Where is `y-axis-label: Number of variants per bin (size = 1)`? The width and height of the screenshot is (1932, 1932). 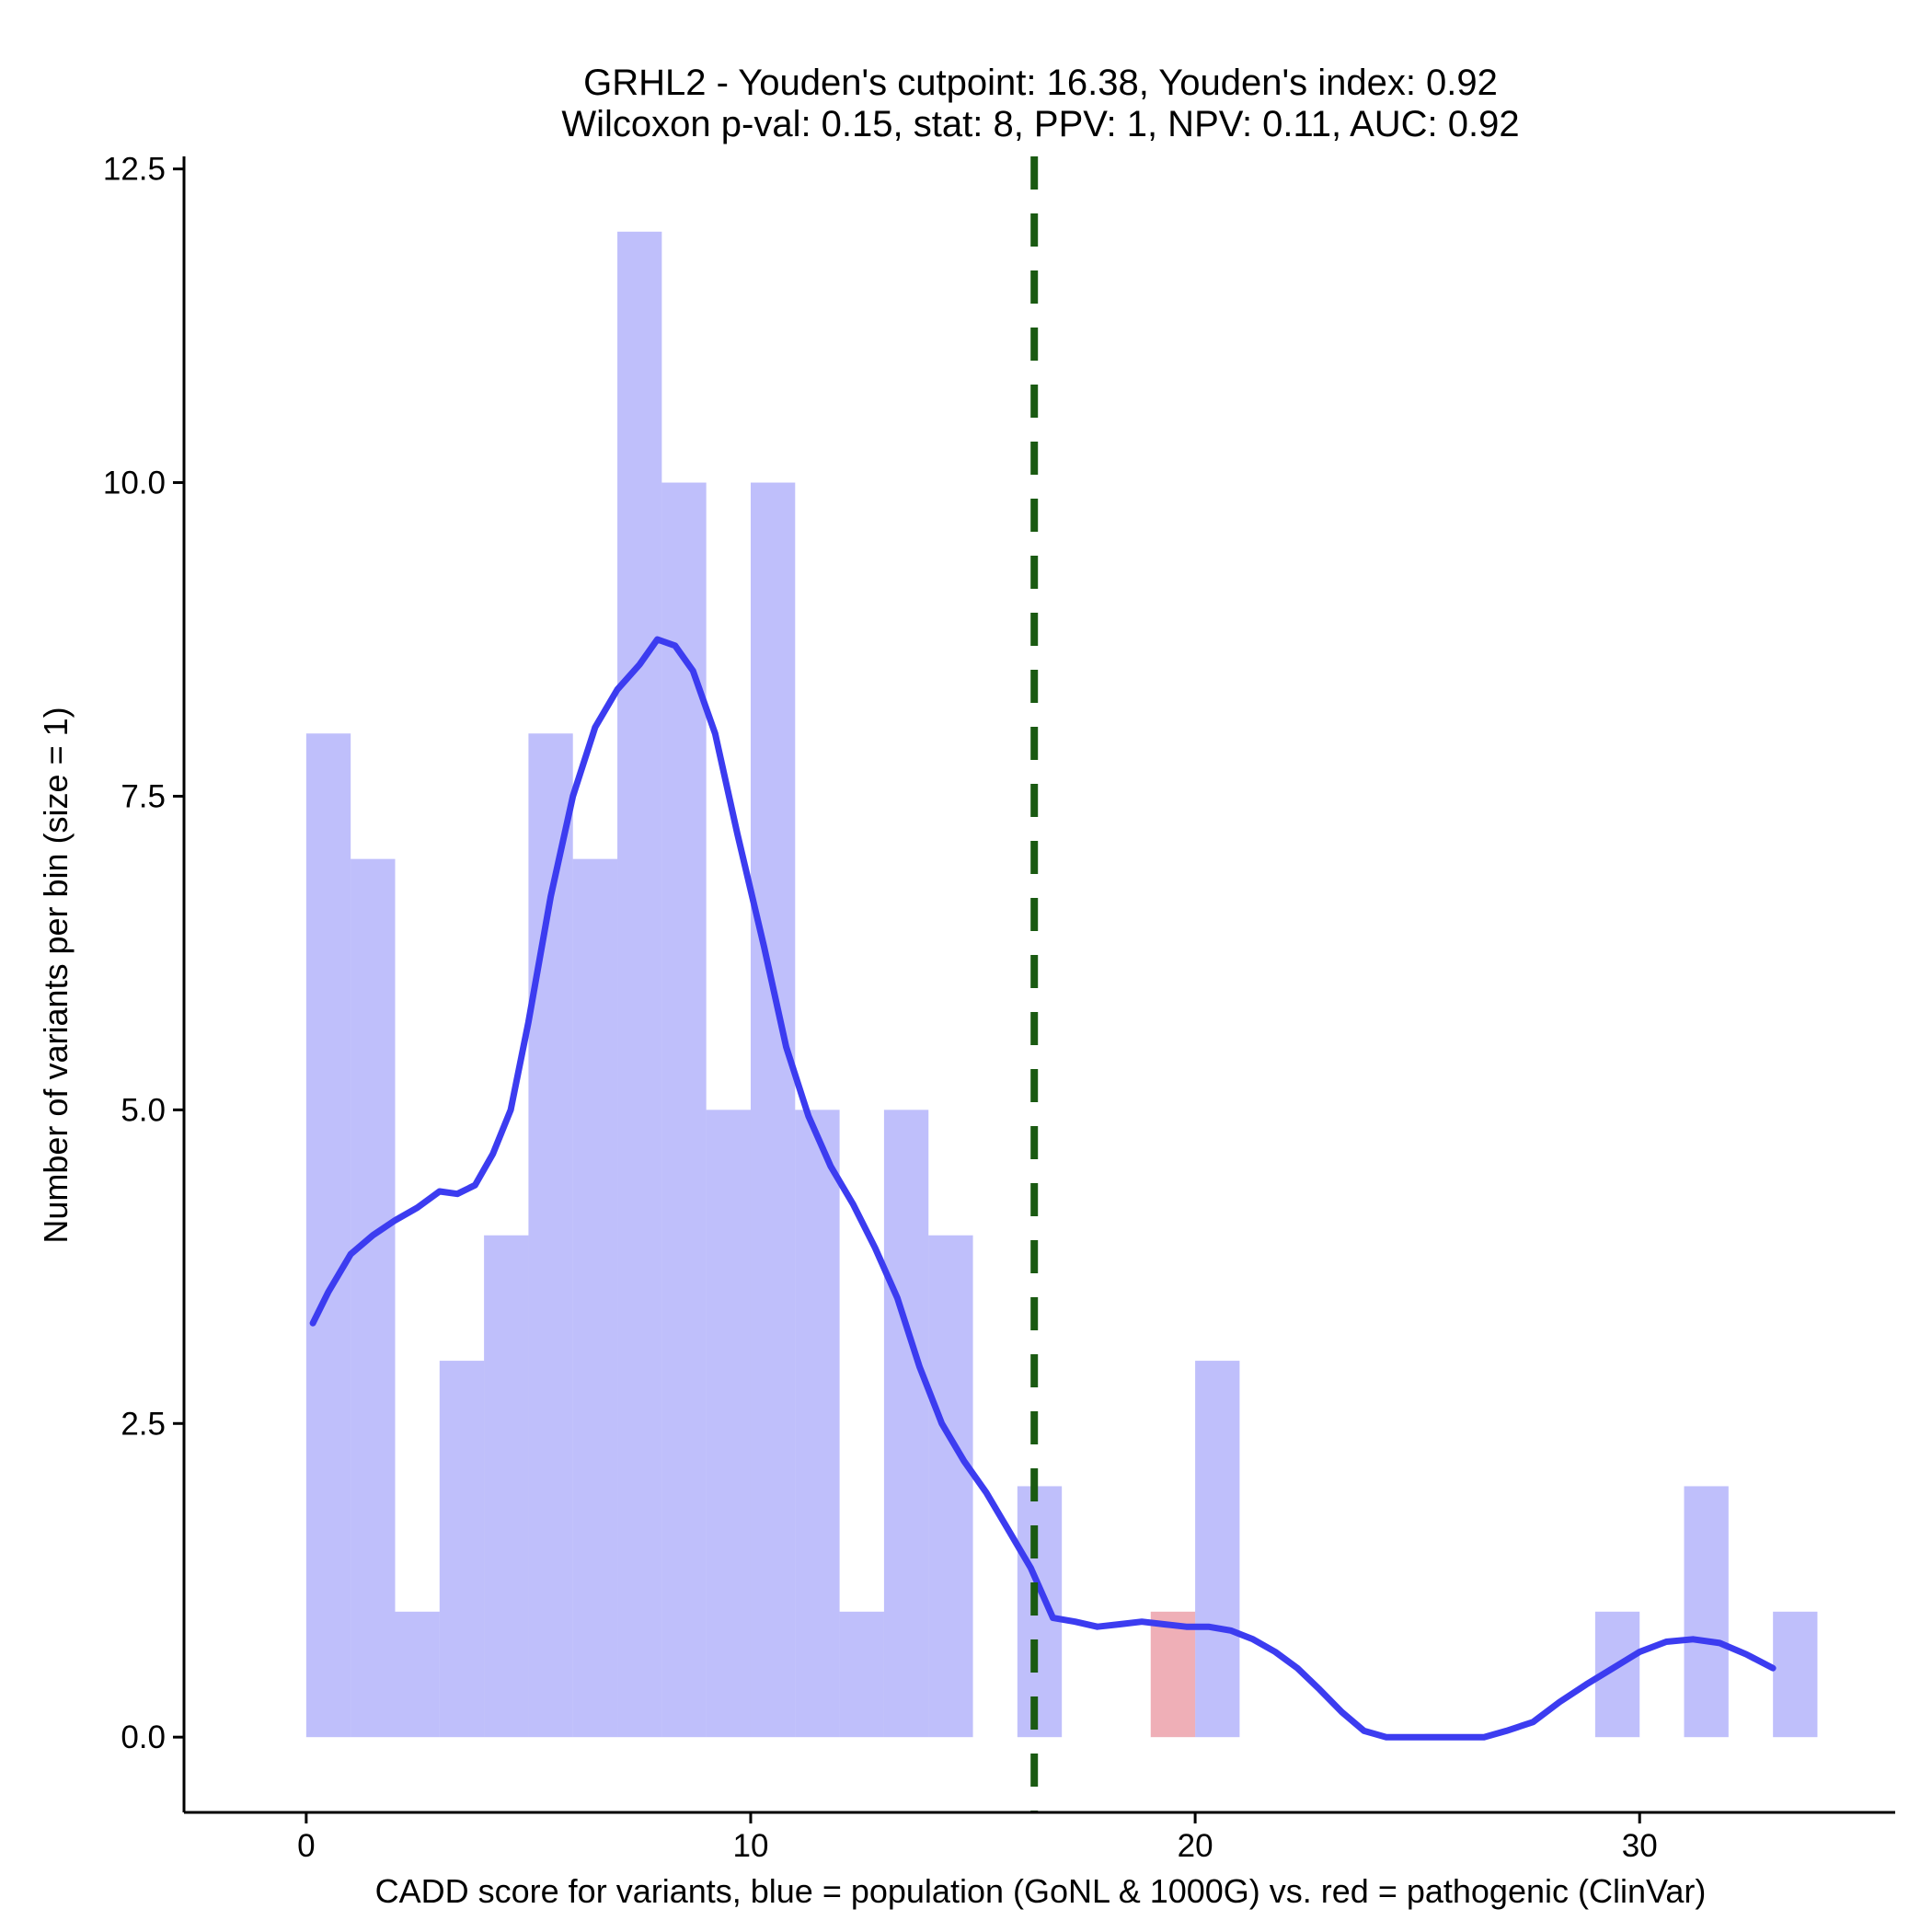
y-axis-label: Number of variants per bin (size = 1) is located at coordinates (56, 975).